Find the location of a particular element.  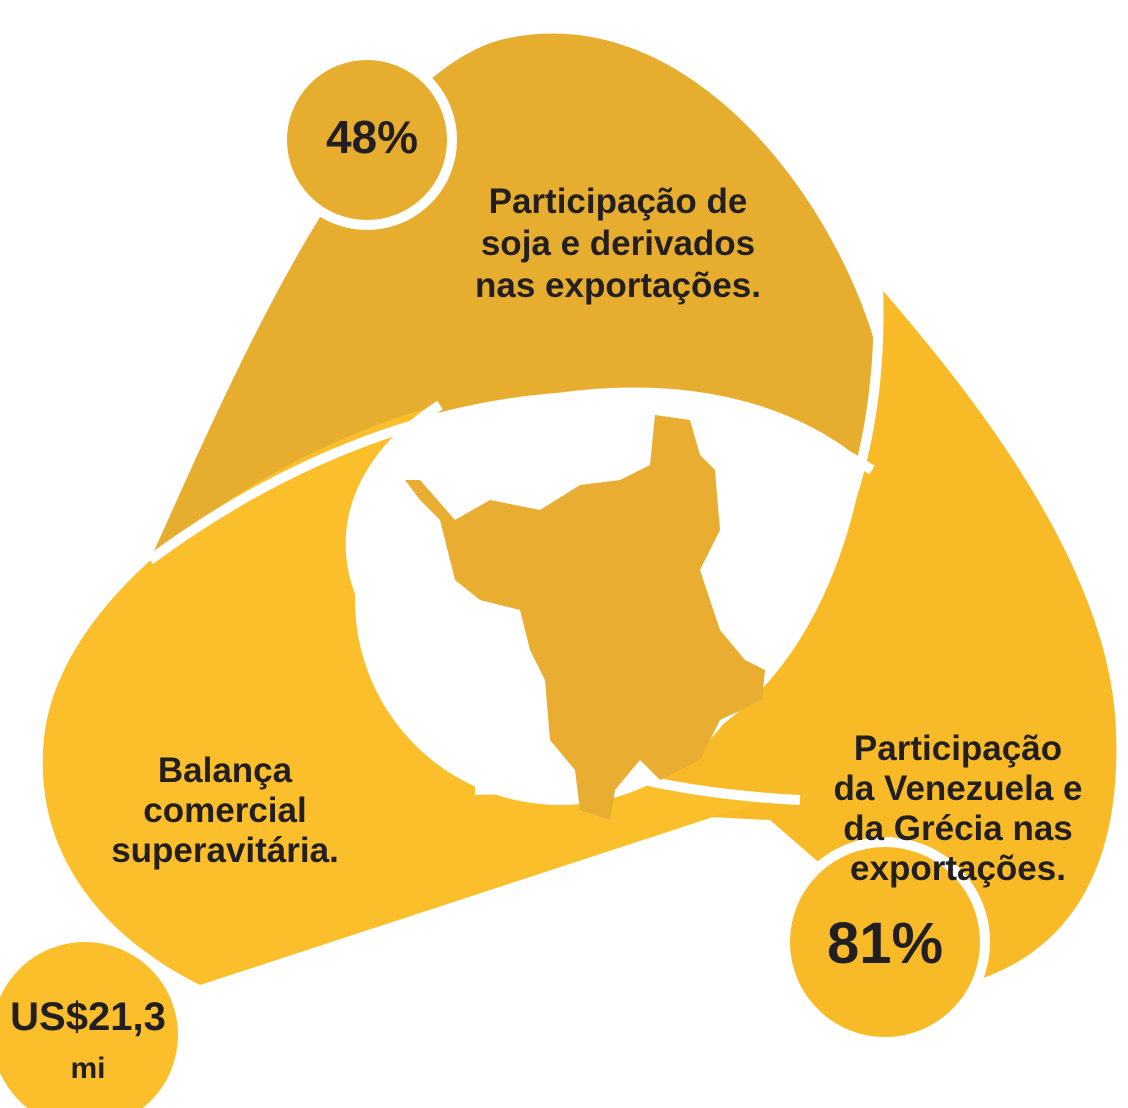

description: nas exportações. is located at coordinates (618, 285).